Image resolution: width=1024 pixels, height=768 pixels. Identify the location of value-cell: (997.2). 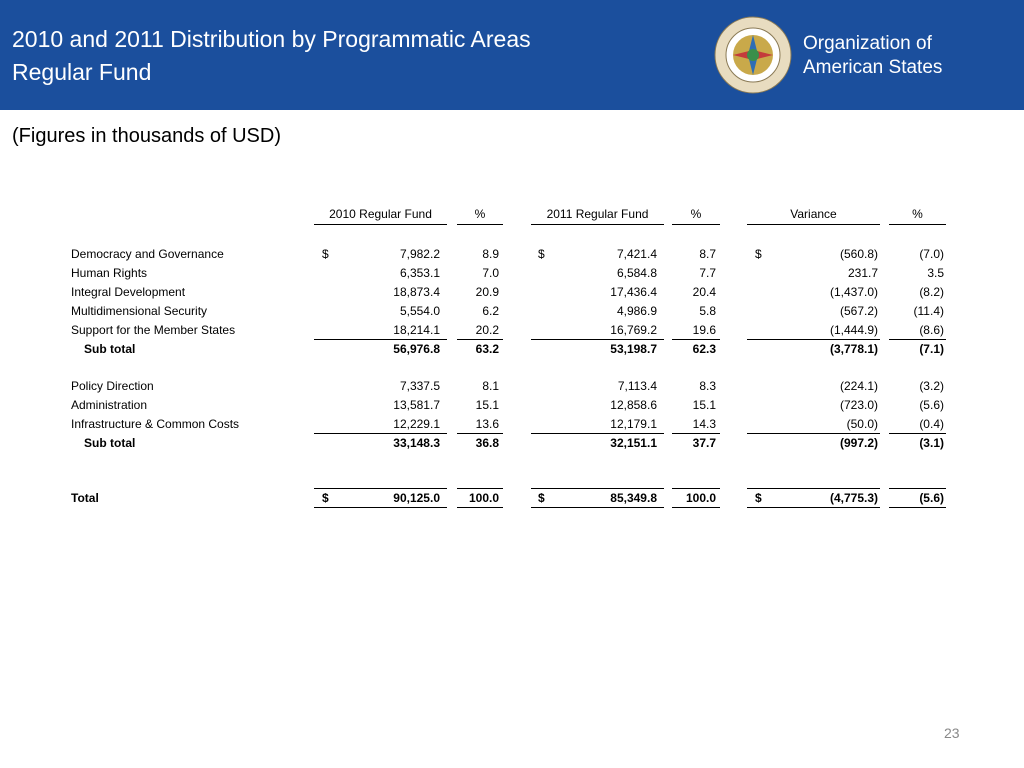
(858, 443).